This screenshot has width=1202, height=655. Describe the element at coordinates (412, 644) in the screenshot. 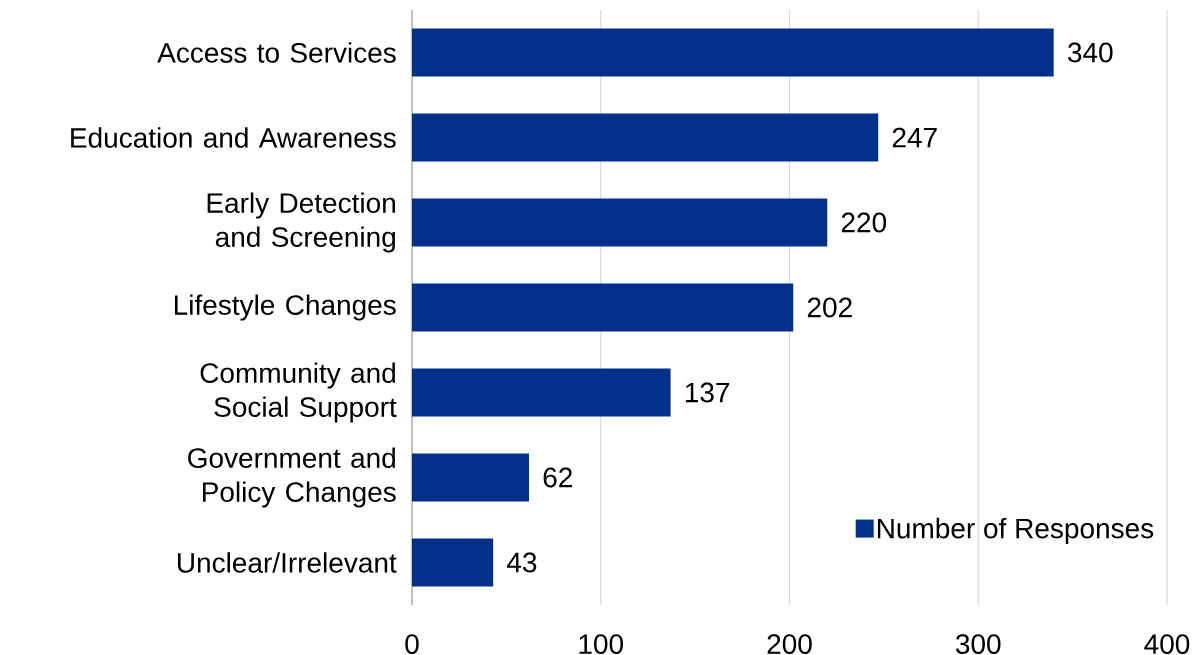

I see `x-tick-label: 0` at that location.